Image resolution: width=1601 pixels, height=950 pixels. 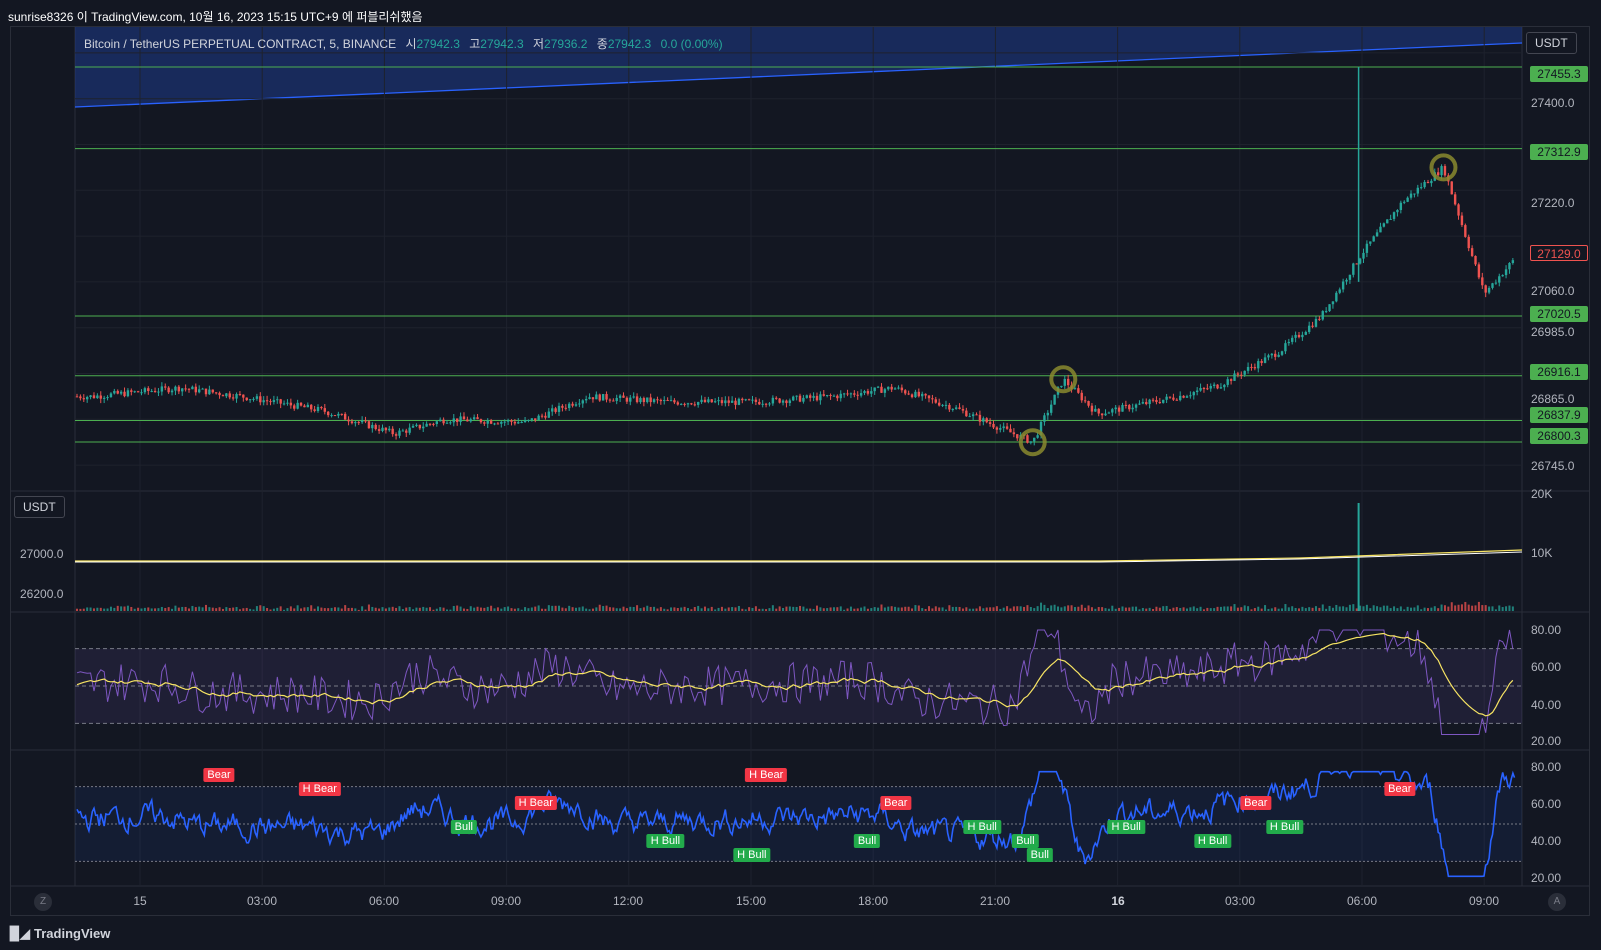 I want to click on signal-label: Bear, so click(x=896, y=803).